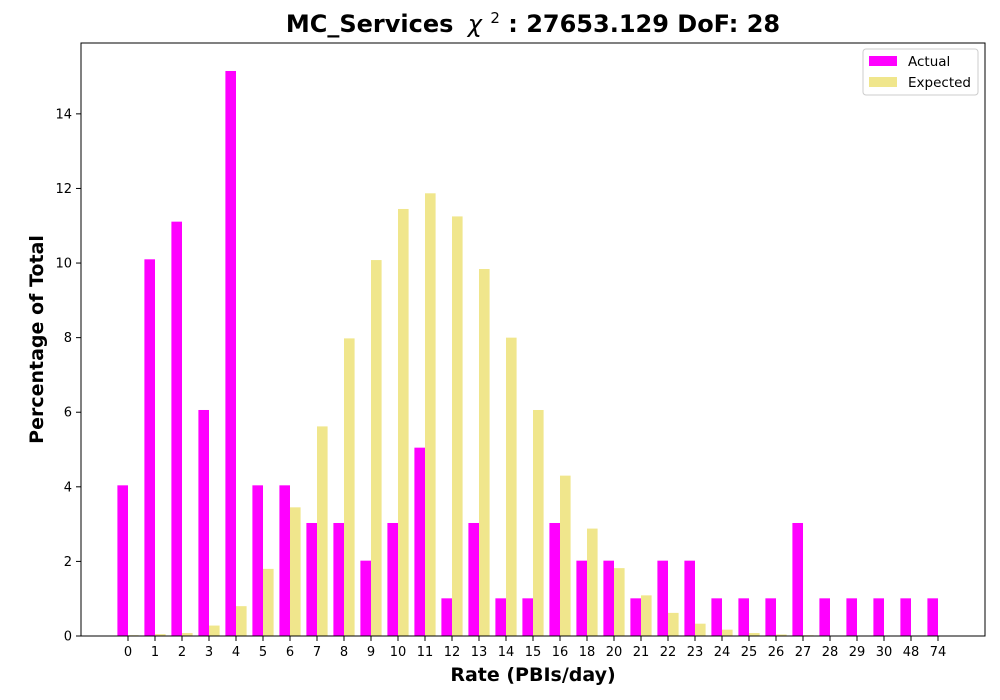  Describe the element at coordinates (587, 652) in the screenshot. I see `x-tick-label: 18` at that location.